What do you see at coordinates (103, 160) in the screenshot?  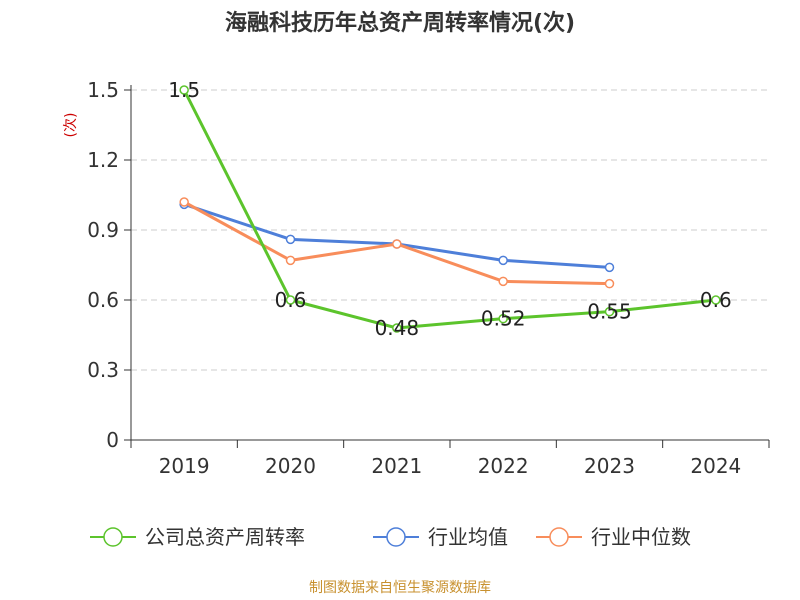 I see `y-tick-label: 1.2` at bounding box center [103, 160].